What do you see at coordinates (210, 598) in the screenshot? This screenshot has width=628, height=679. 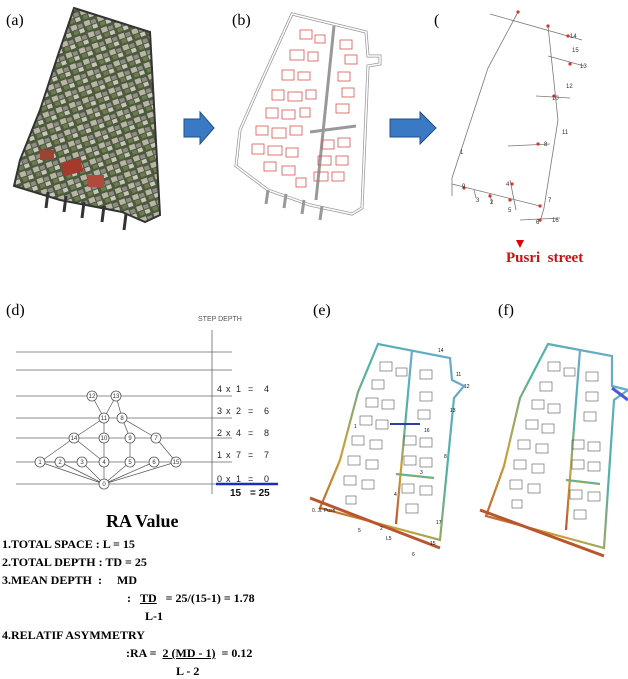 I see `ra-md-result: = 25/(15-1) = 1.78` at bounding box center [210, 598].